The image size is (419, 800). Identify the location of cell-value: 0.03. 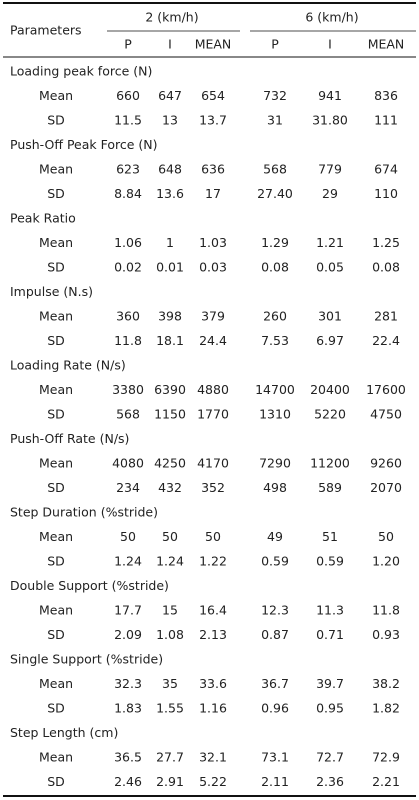
(213, 267).